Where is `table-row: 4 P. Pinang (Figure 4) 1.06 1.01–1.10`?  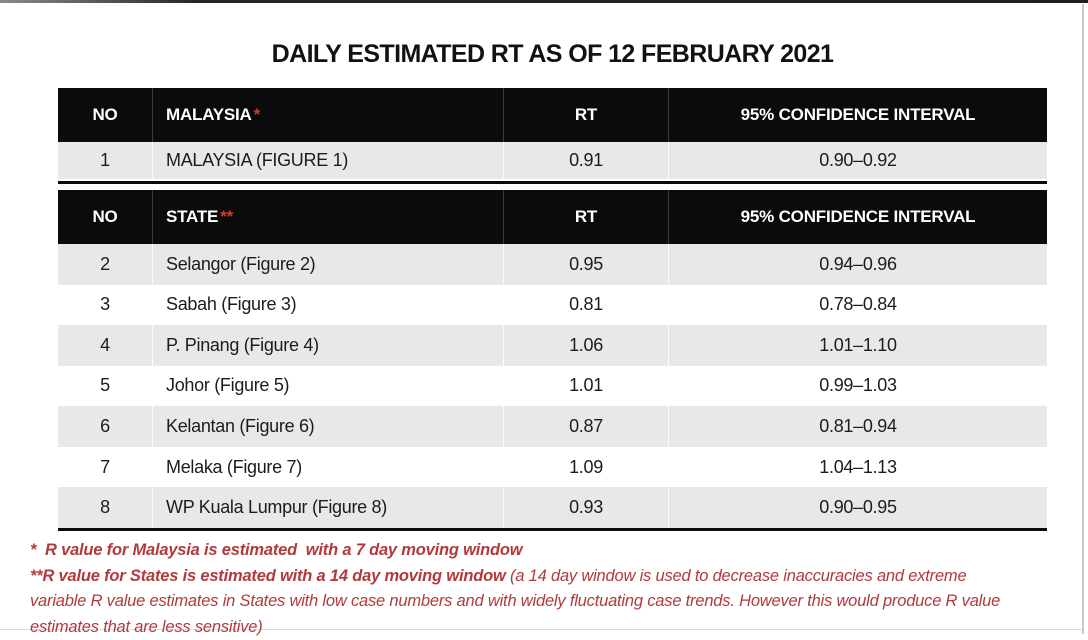 table-row: 4 P. Pinang (Figure 4) 1.06 1.01–1.10 is located at coordinates (552, 345).